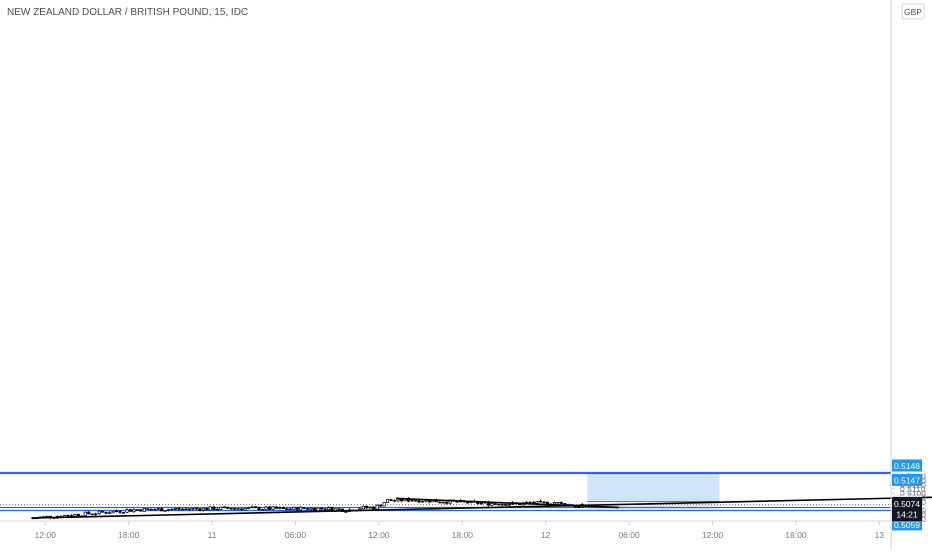 This screenshot has height=555, width=932. I want to click on trendline-falling, so click(507, 503).